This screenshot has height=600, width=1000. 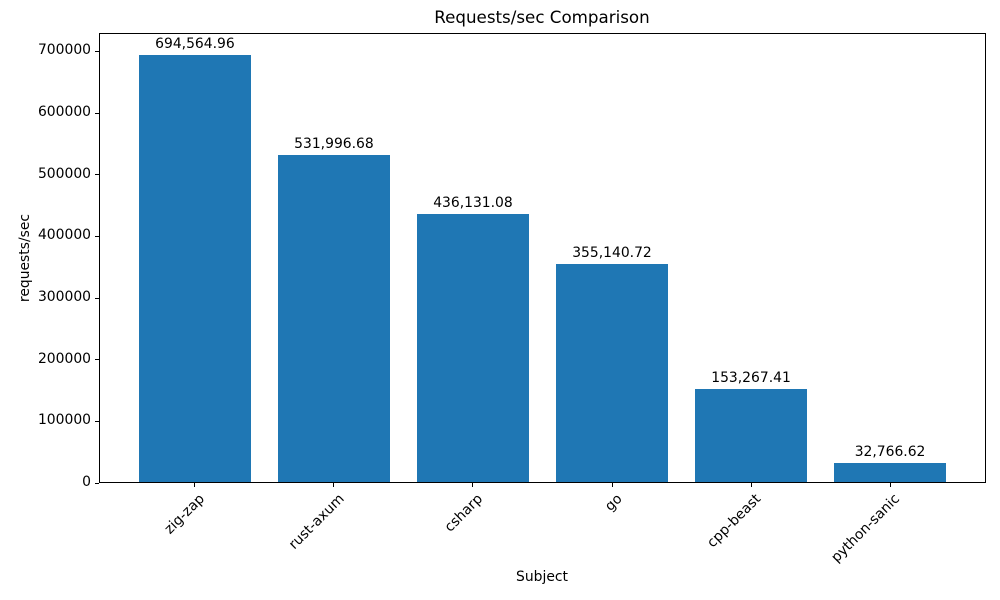 What do you see at coordinates (866, 528) in the screenshot?
I see `x-category-label: python-sanic` at bounding box center [866, 528].